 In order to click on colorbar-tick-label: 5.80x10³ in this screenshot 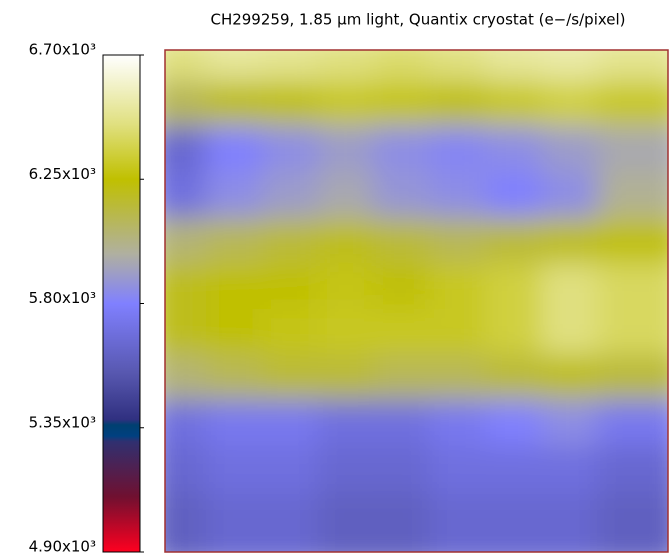, I will do `click(62, 298)`.